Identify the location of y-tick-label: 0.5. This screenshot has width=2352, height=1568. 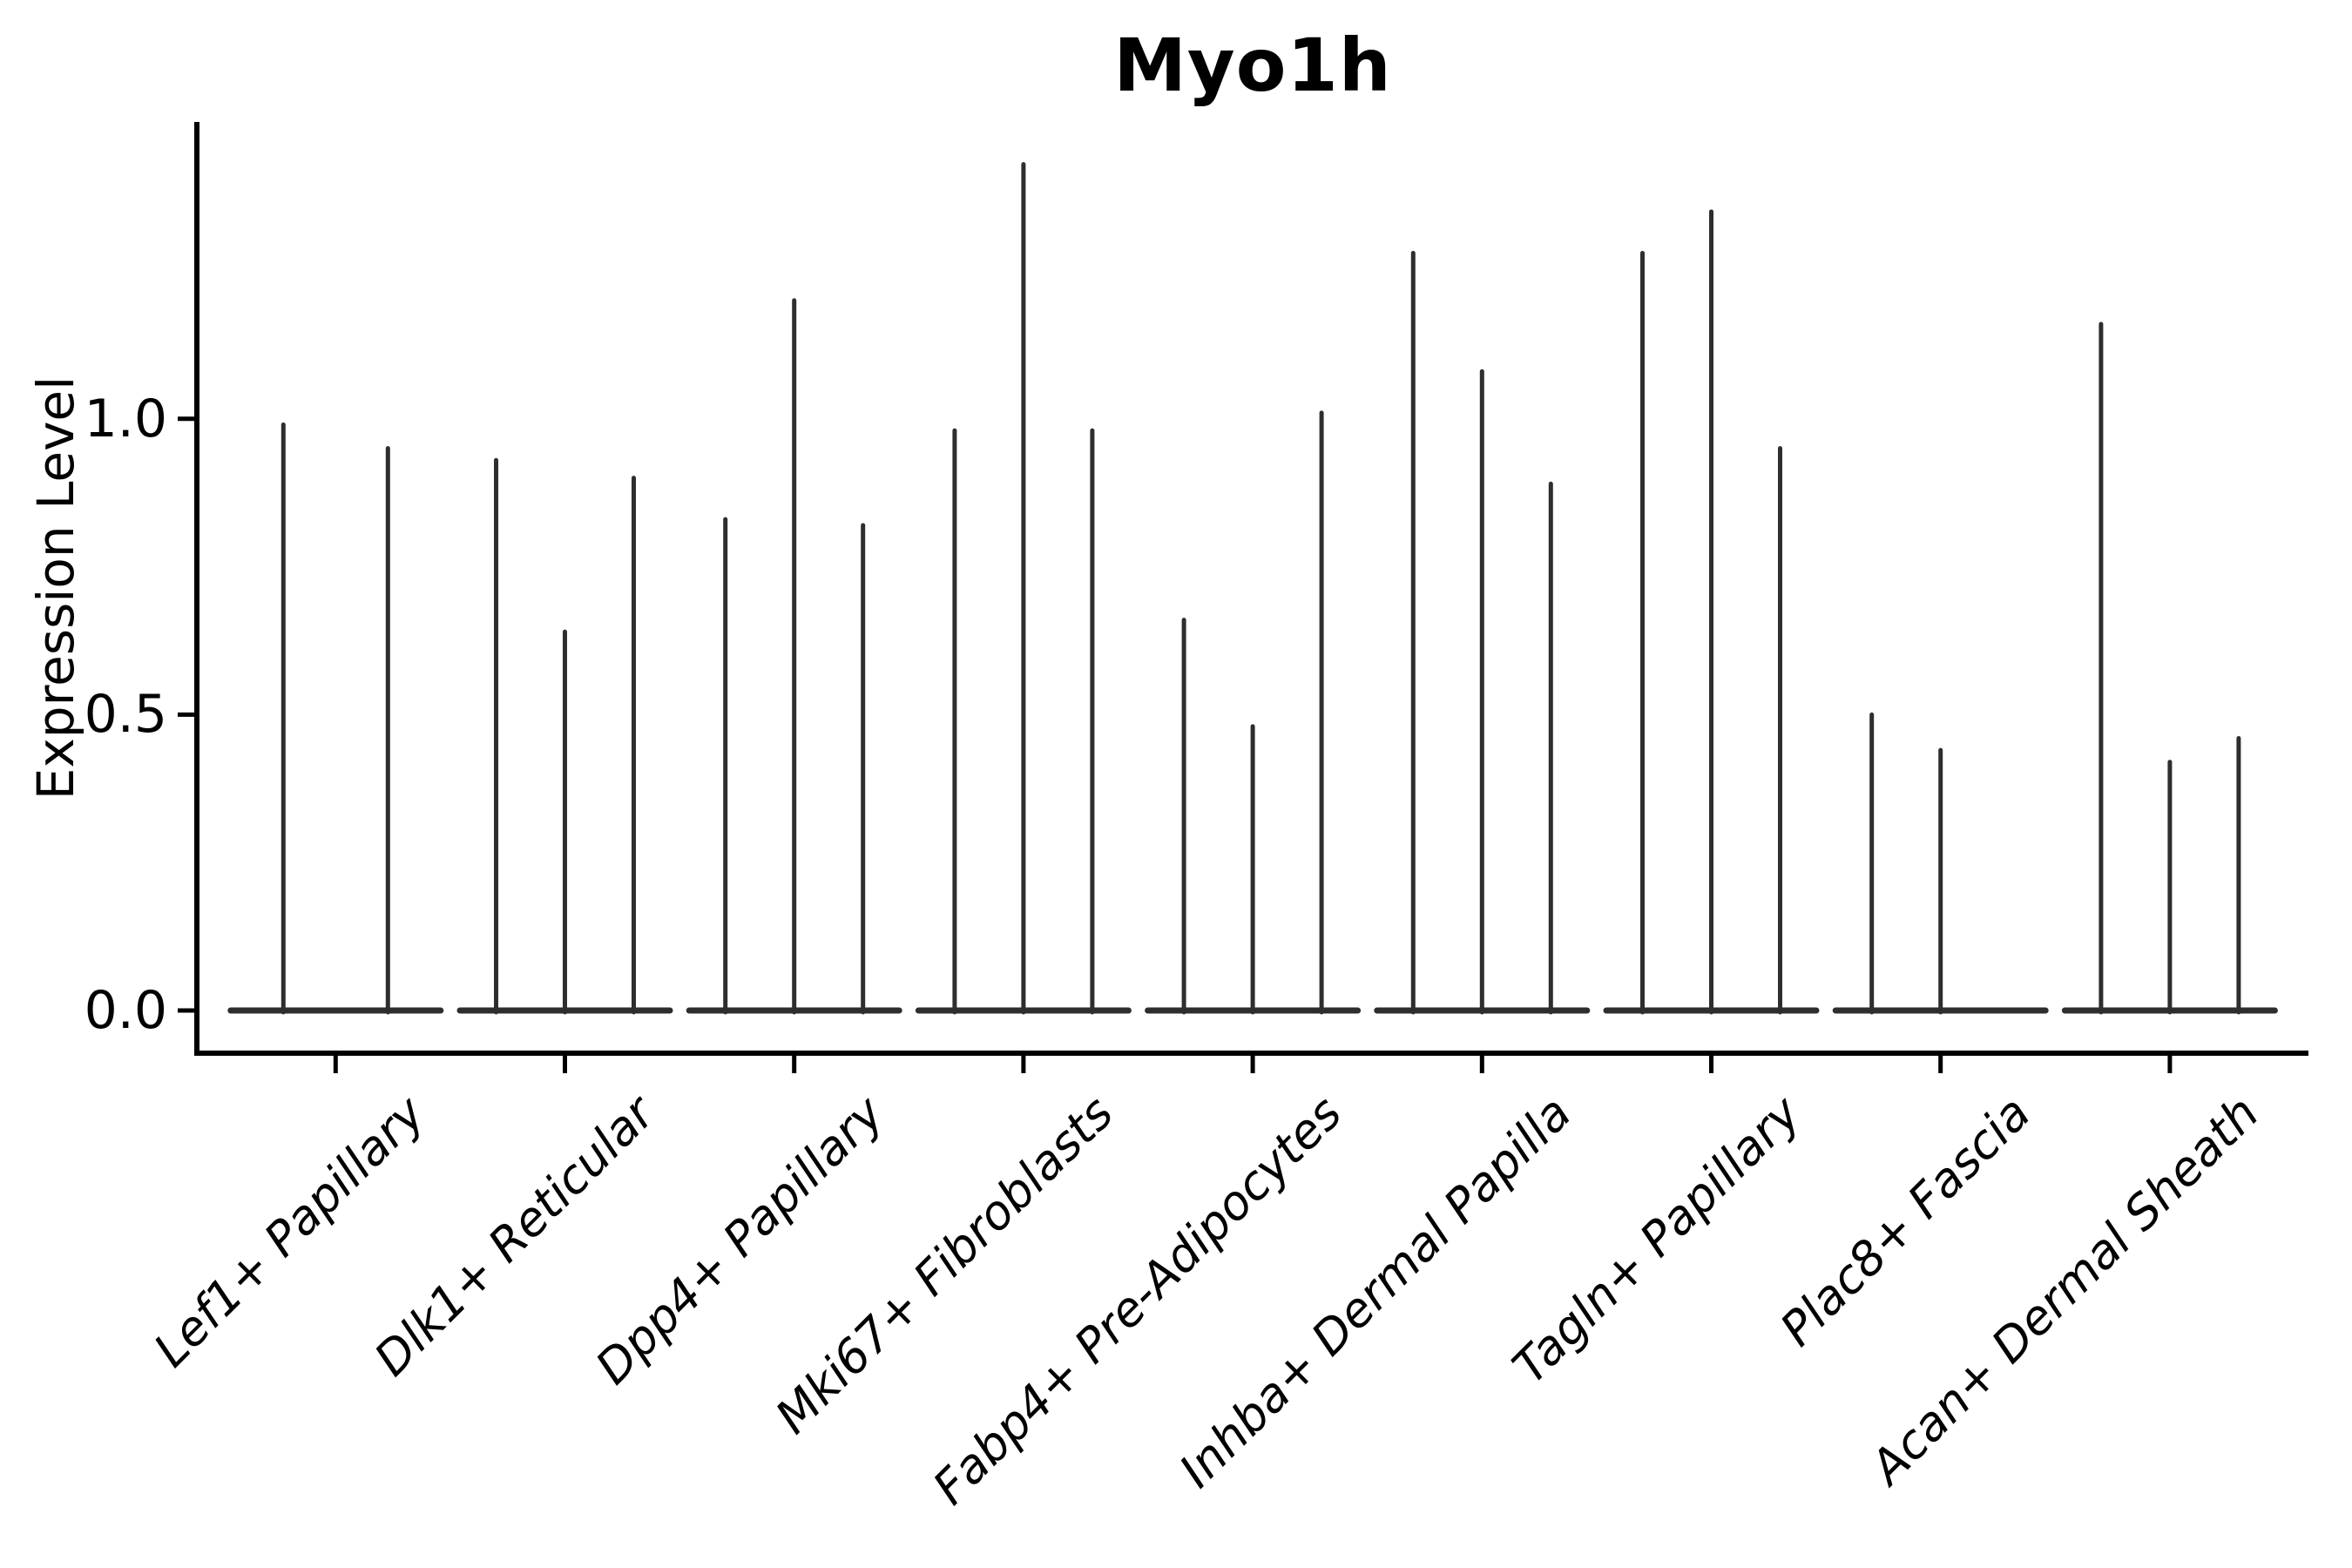
(125, 715).